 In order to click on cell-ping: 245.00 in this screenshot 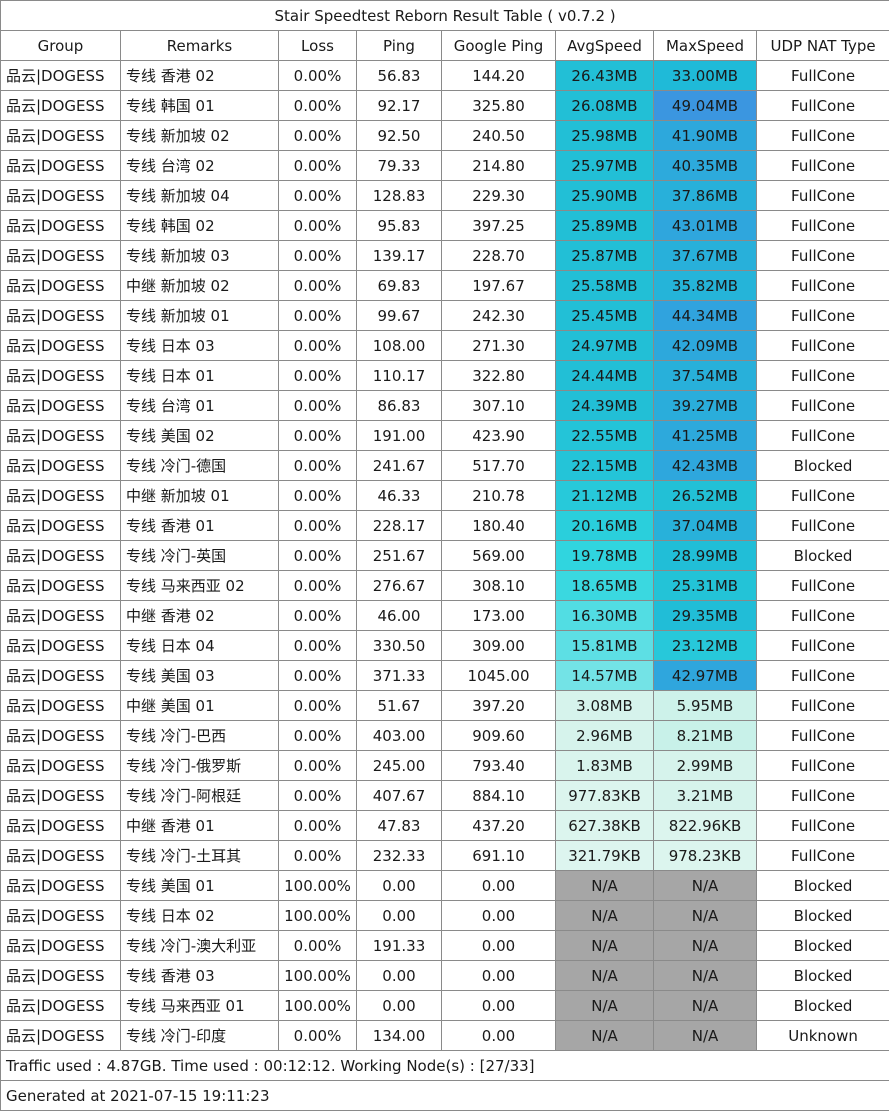, I will do `click(399, 766)`.